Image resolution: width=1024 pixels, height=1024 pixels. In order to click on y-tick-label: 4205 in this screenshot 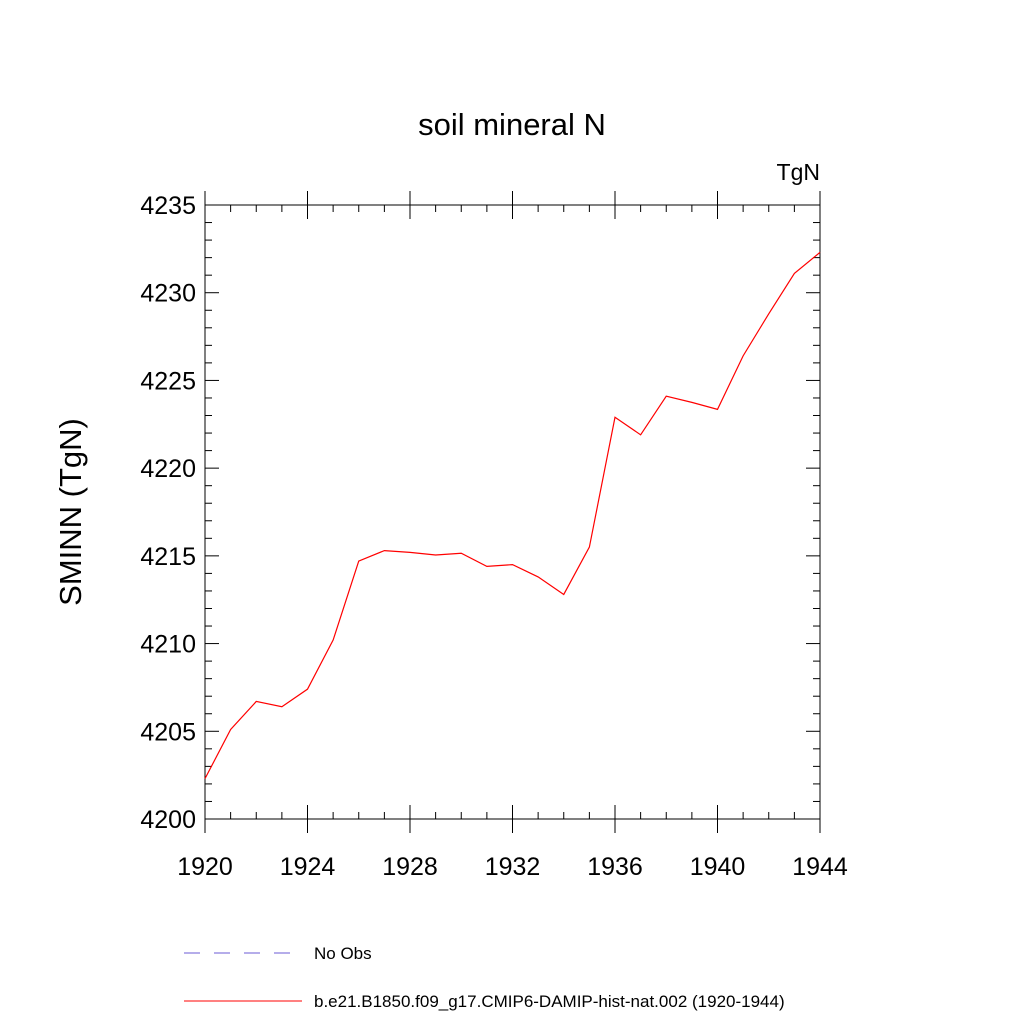, I will do `click(168, 732)`.